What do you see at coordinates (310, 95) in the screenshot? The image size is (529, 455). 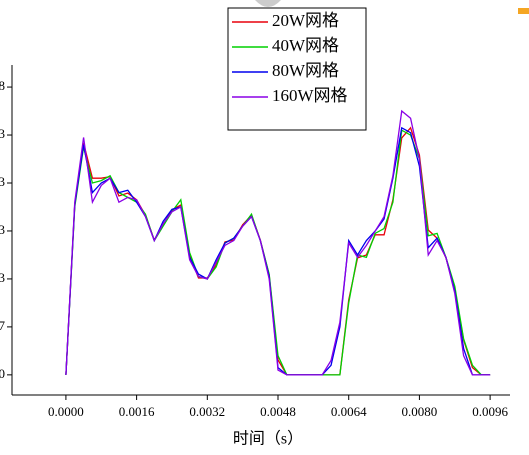 I see `legend-label: 160W网格` at bounding box center [310, 95].